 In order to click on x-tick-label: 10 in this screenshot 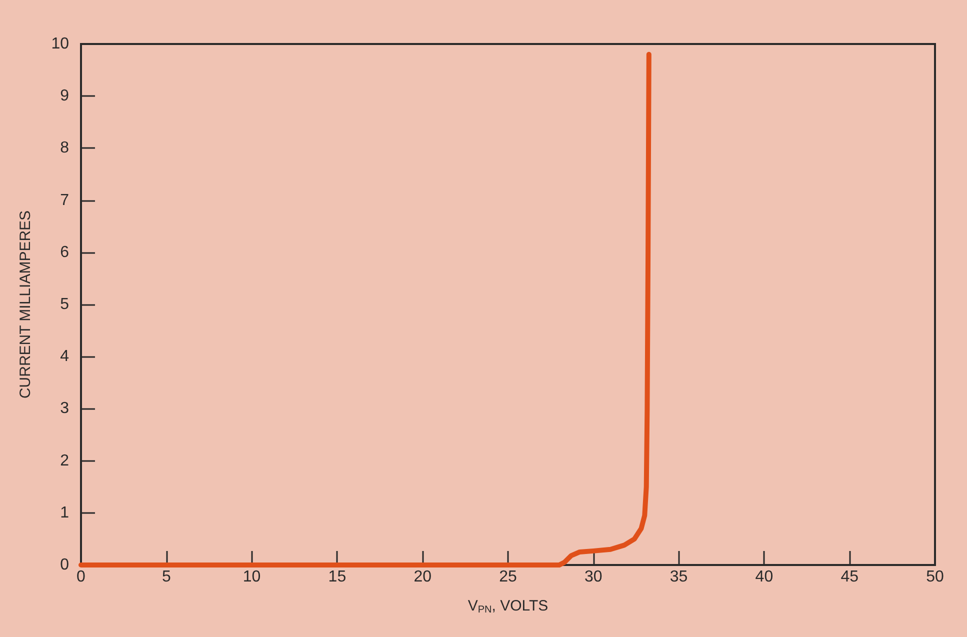, I will do `click(251, 577)`.